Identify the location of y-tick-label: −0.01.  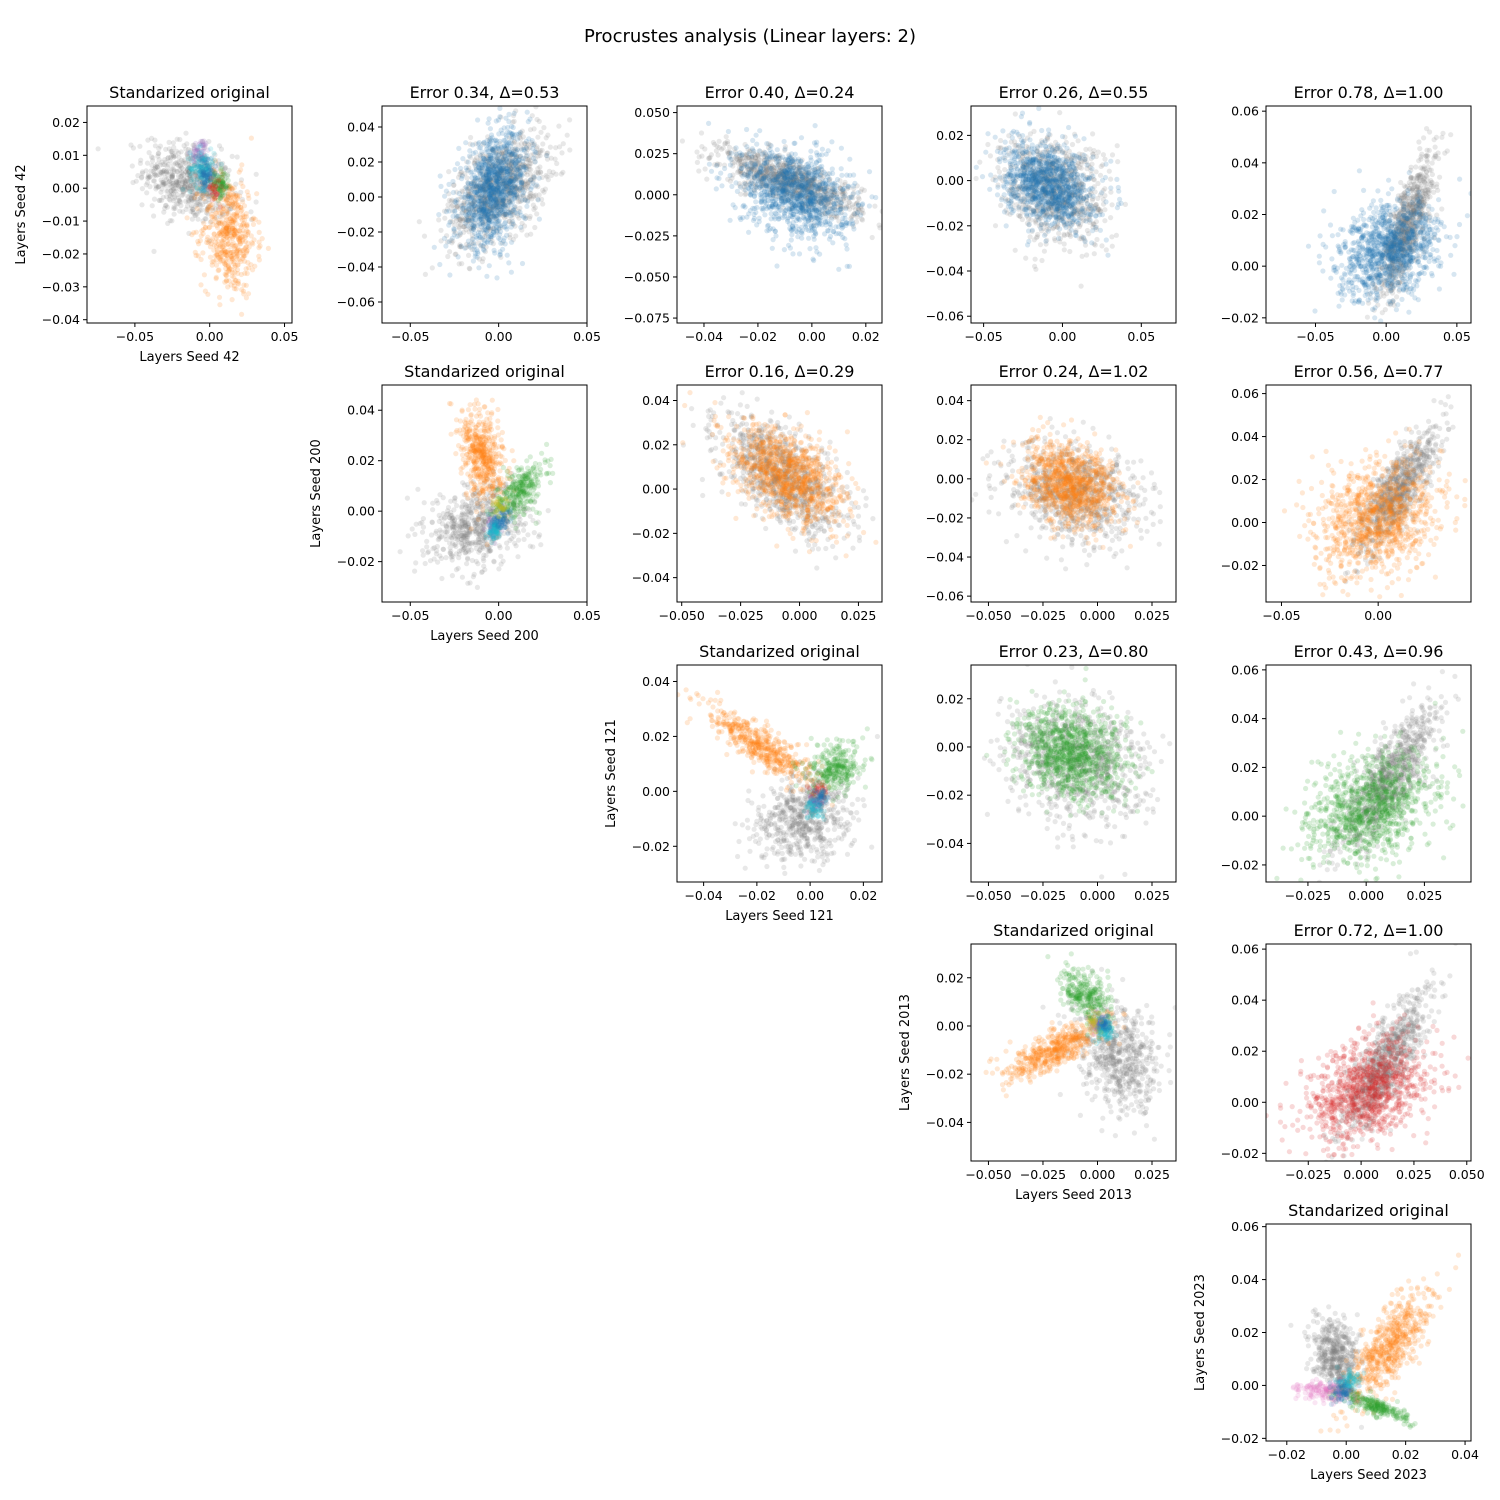
(61, 221).